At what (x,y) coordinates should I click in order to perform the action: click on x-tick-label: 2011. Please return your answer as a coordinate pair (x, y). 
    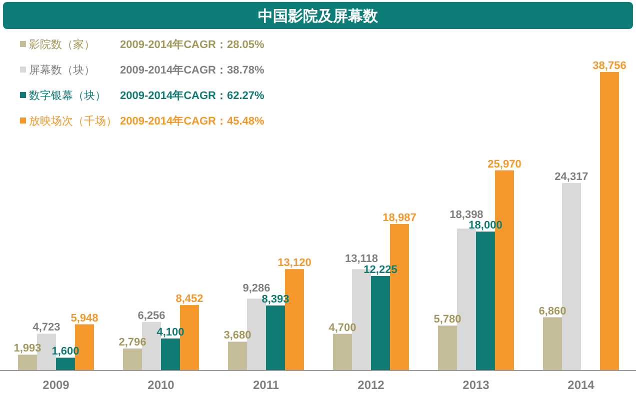
    Looking at the image, I should click on (266, 385).